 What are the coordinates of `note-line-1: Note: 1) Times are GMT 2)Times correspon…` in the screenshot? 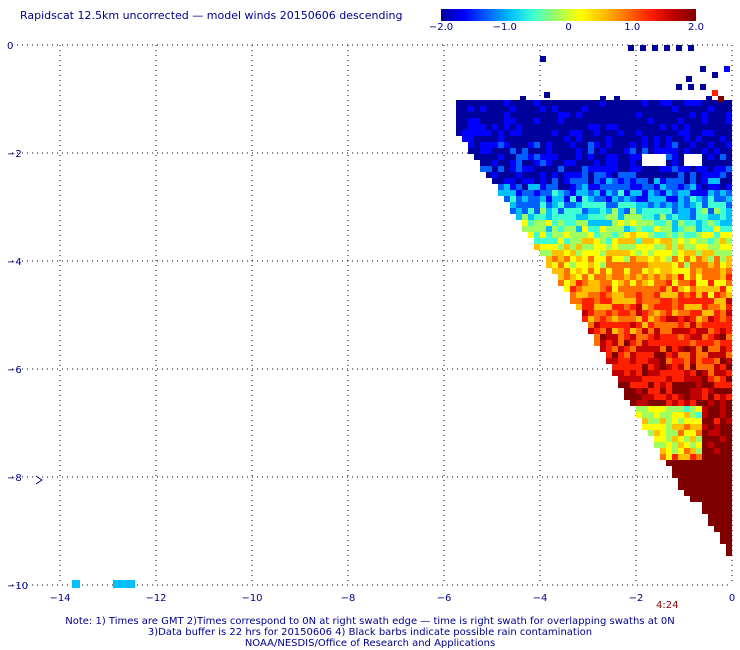 It's located at (370, 621).